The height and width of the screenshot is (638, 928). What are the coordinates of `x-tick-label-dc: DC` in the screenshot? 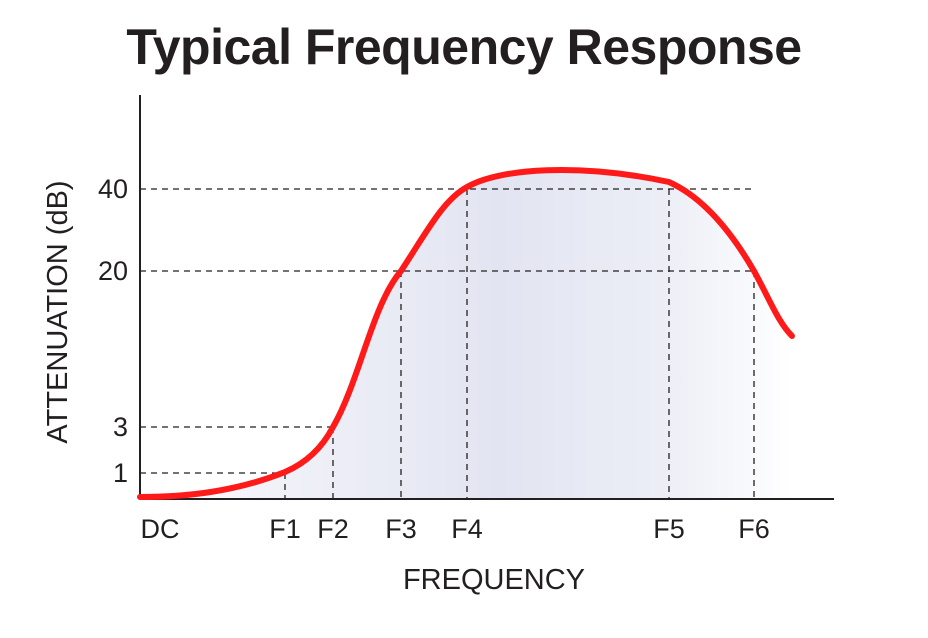 It's located at (160, 529).